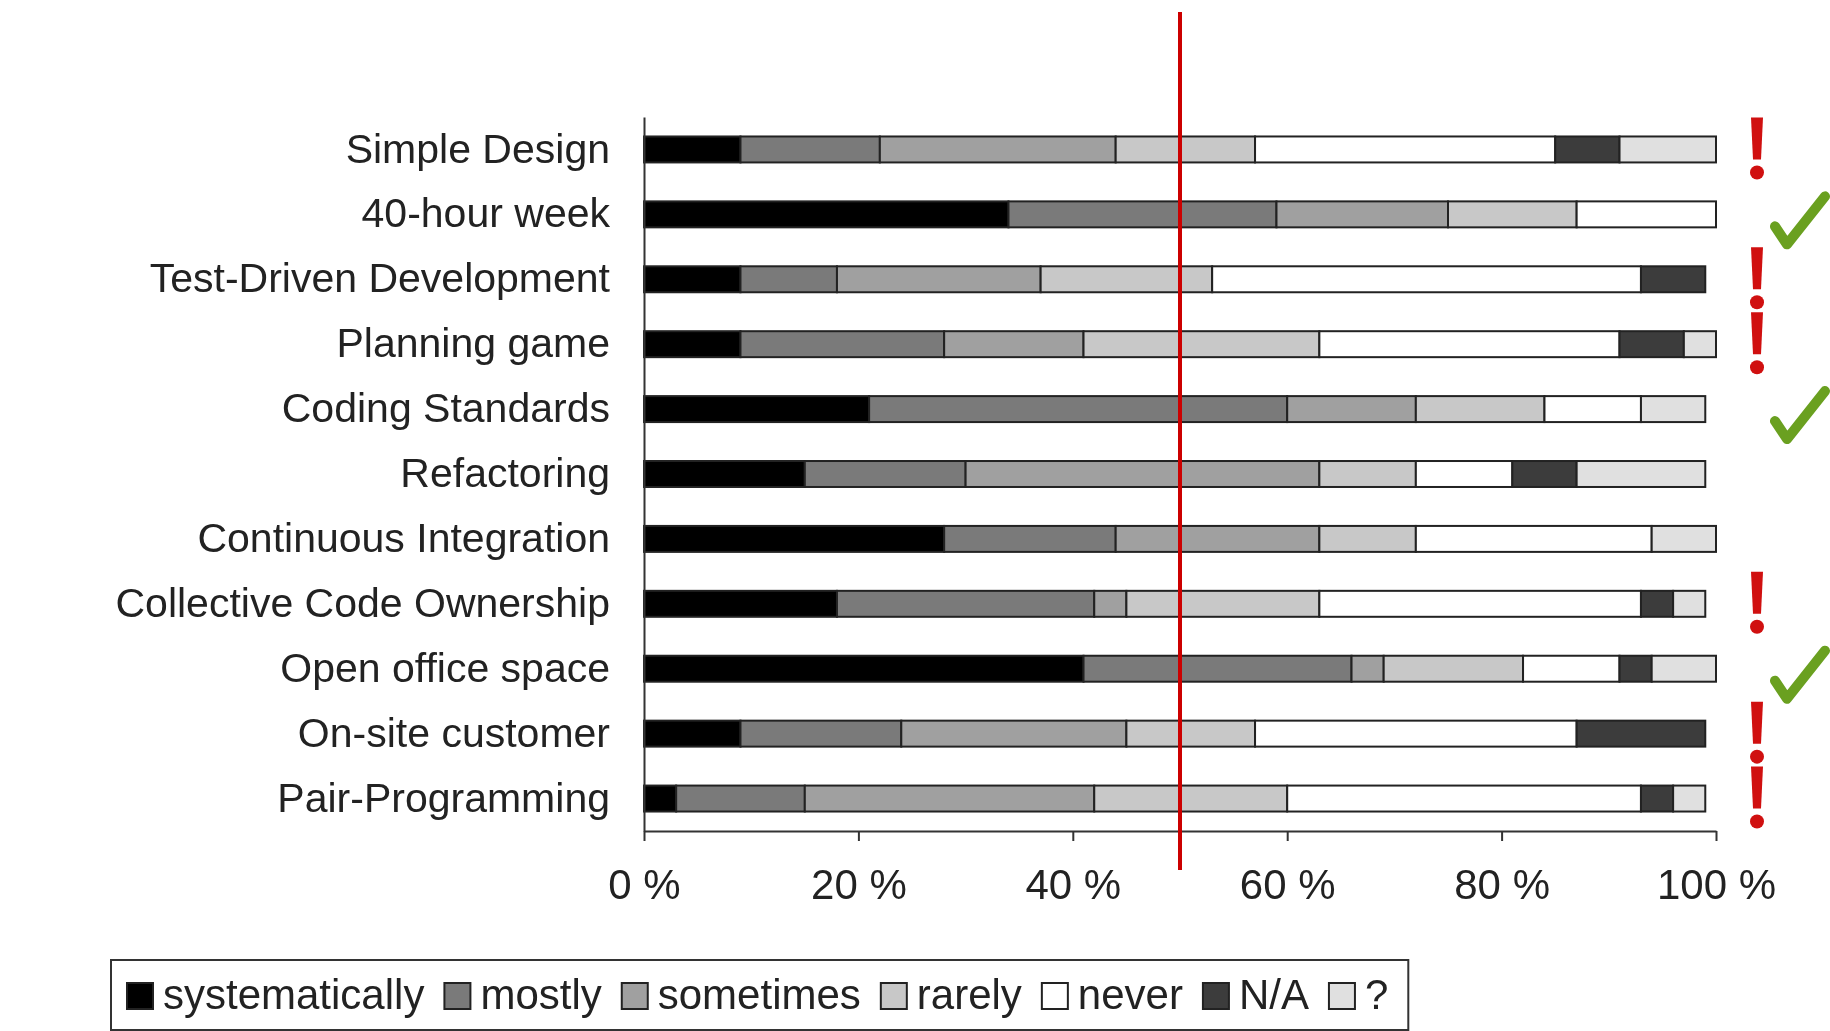 The width and height of the screenshot is (1830, 1031). What do you see at coordinates (1073, 884) in the screenshot?
I see `x-tick-label: 40 %` at bounding box center [1073, 884].